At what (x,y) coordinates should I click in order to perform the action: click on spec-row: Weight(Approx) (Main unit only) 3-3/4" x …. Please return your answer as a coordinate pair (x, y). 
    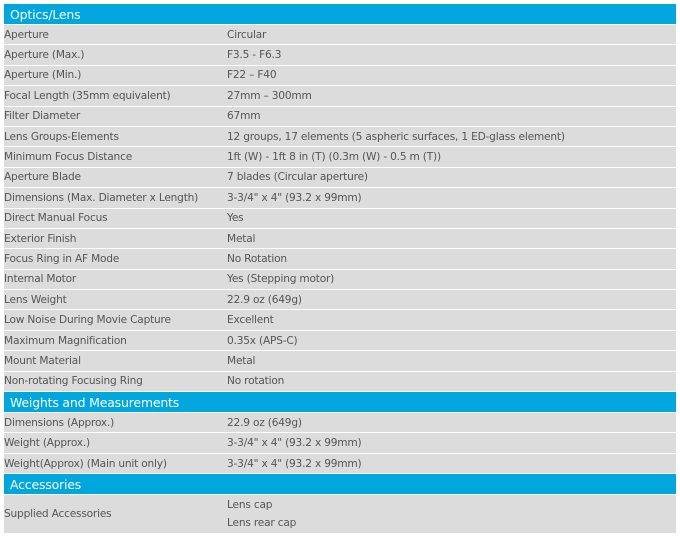
    Looking at the image, I should click on (340, 464).